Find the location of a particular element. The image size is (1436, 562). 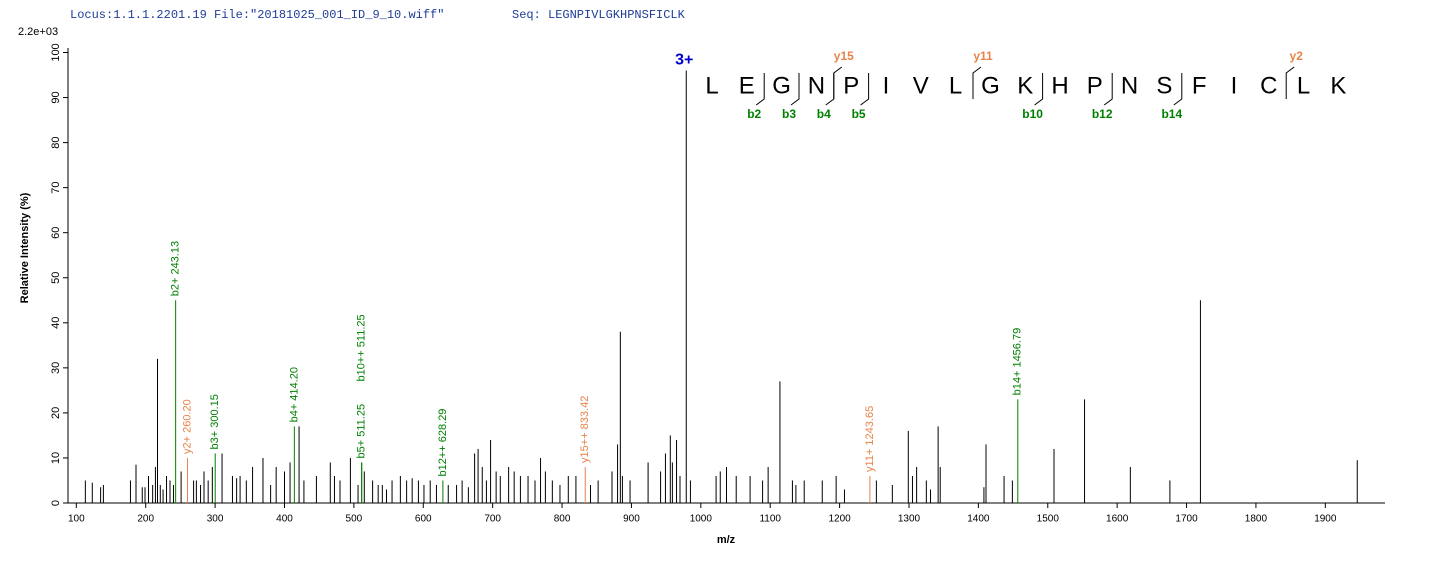

x-tick-label: 300 is located at coordinates (215, 519).